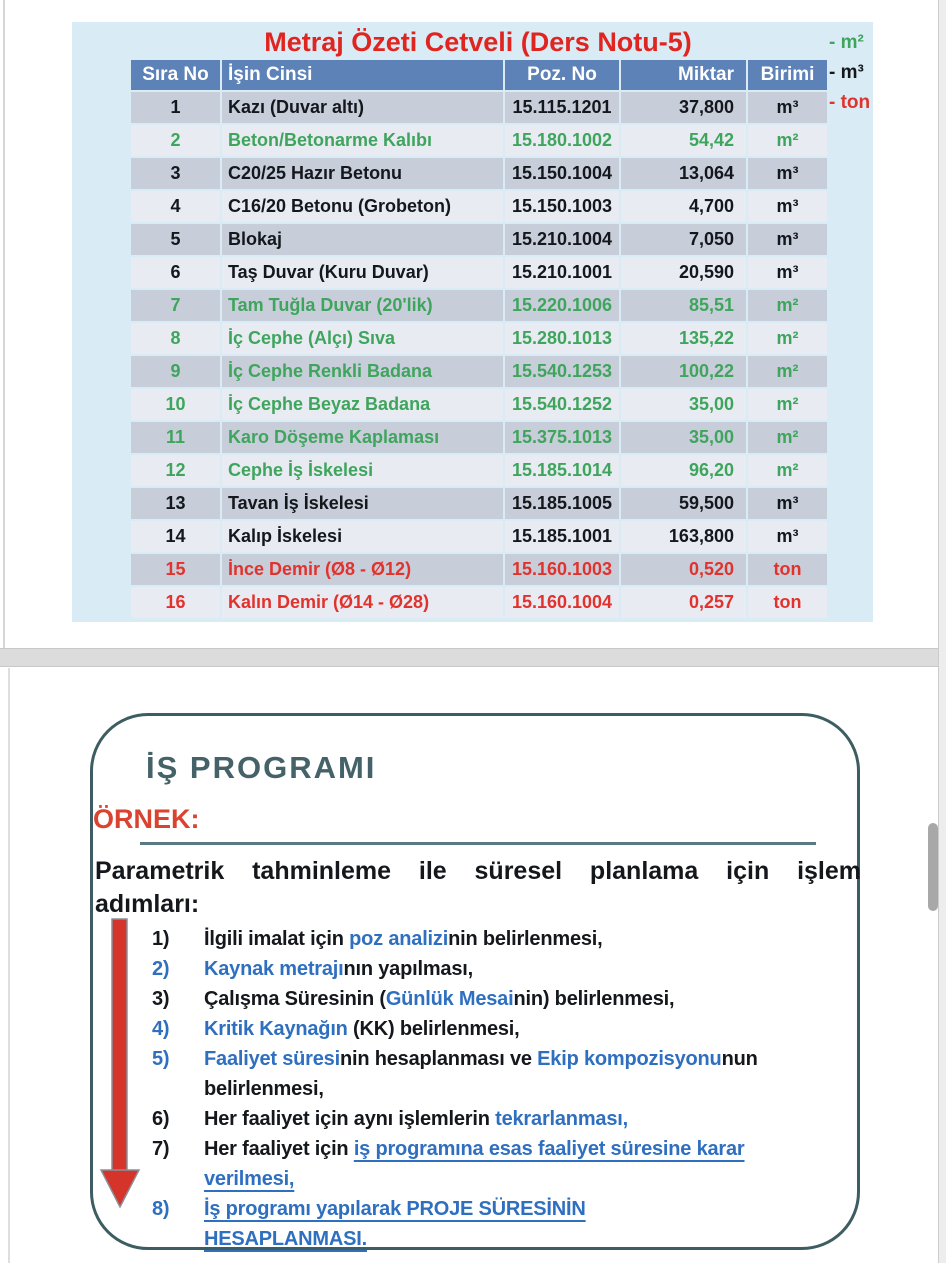 The width and height of the screenshot is (946, 1263). Describe the element at coordinates (562, 272) in the screenshot. I see `table-cell: 15.210.1001` at that location.